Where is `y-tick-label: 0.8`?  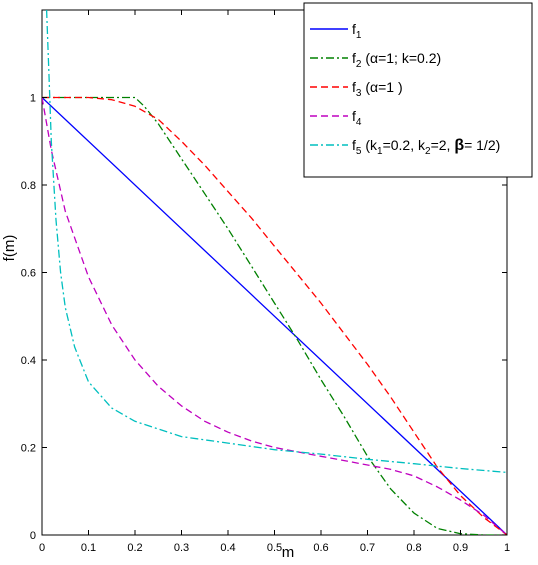 y-tick-label: 0.8 is located at coordinates (28, 186).